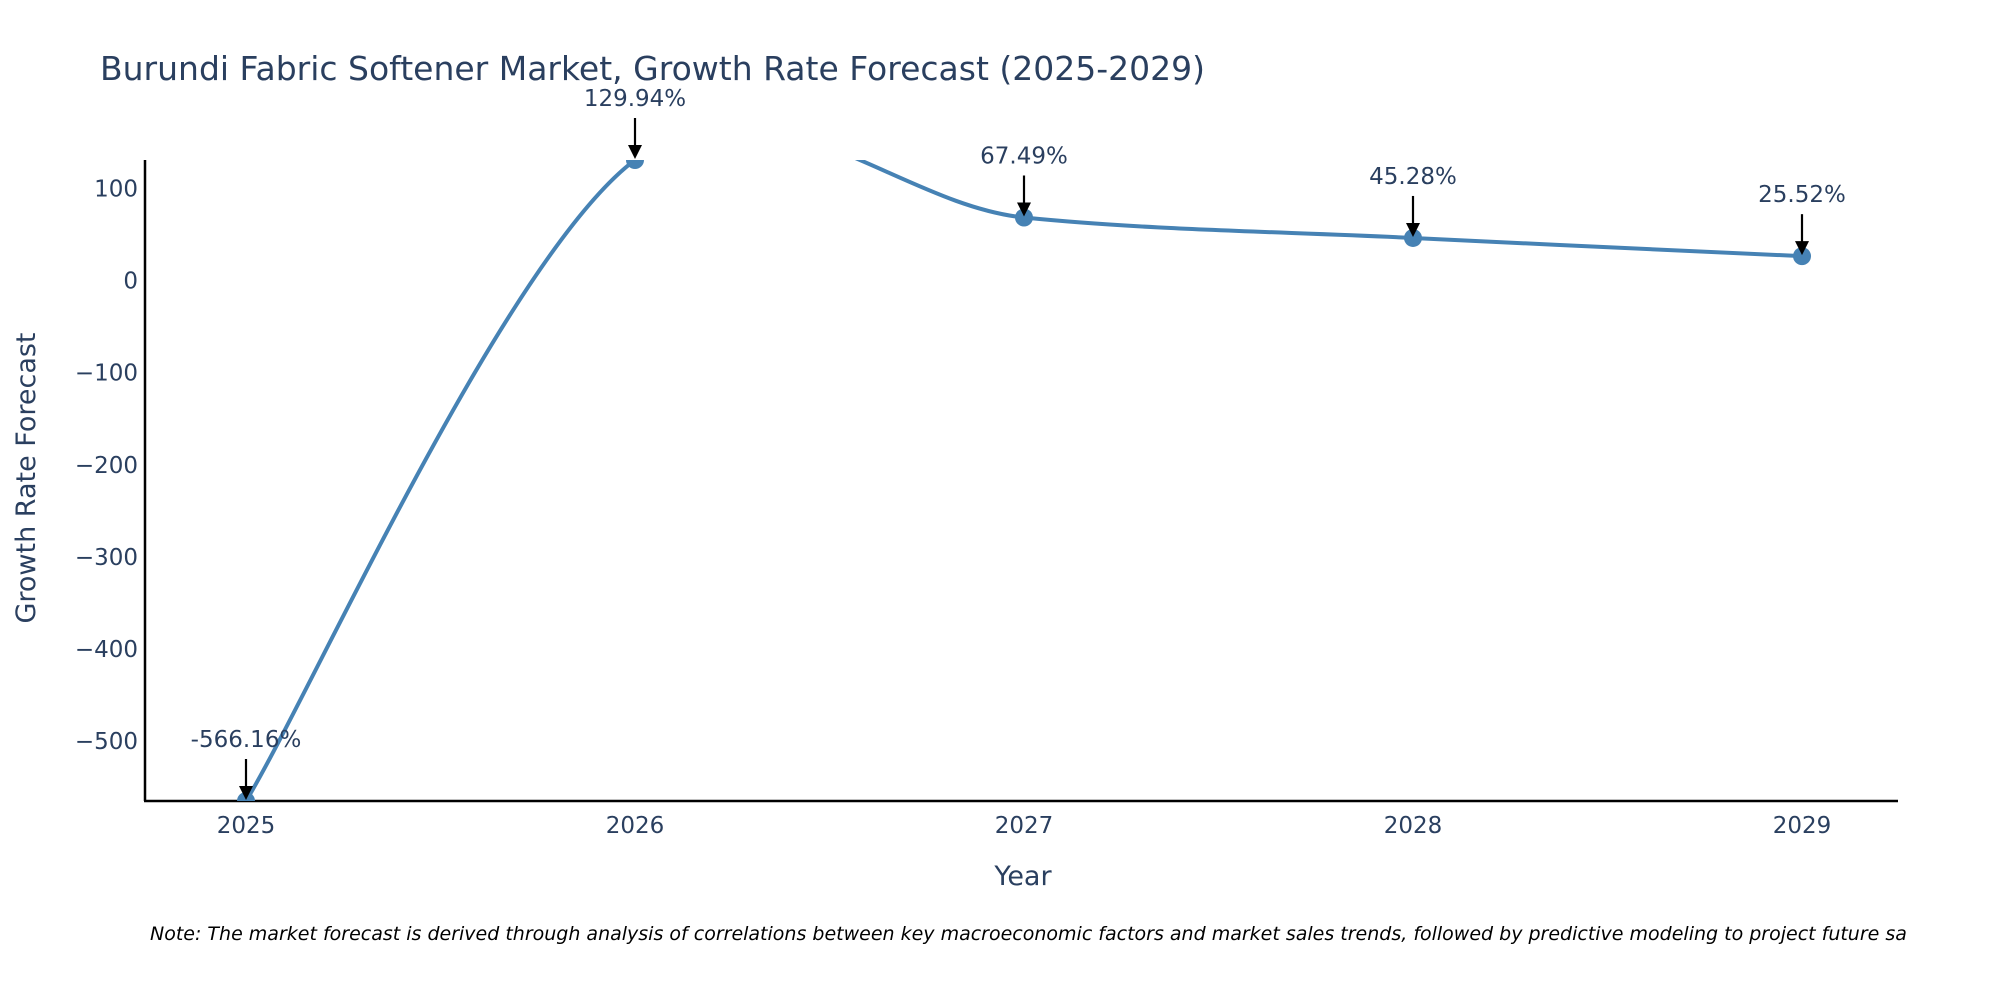  What do you see at coordinates (106, 374) in the screenshot?
I see `y-tick-label: −100` at bounding box center [106, 374].